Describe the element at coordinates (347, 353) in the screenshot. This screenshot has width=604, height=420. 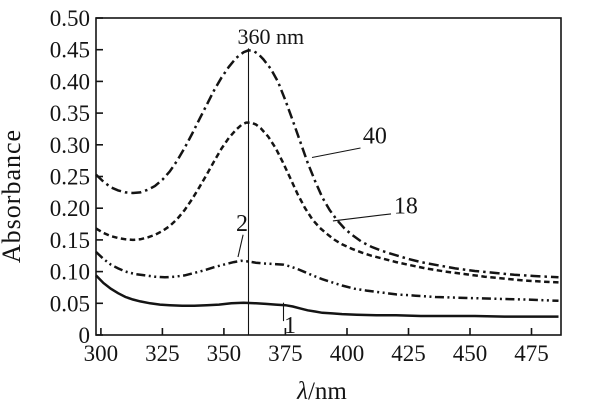
I see `x-axis-tick-label: 400` at that location.